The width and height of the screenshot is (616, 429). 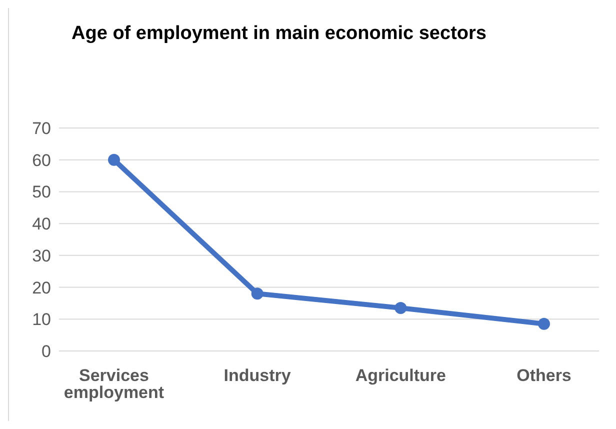 What do you see at coordinates (544, 376) in the screenshot?
I see `x-tick-label: Others` at bounding box center [544, 376].